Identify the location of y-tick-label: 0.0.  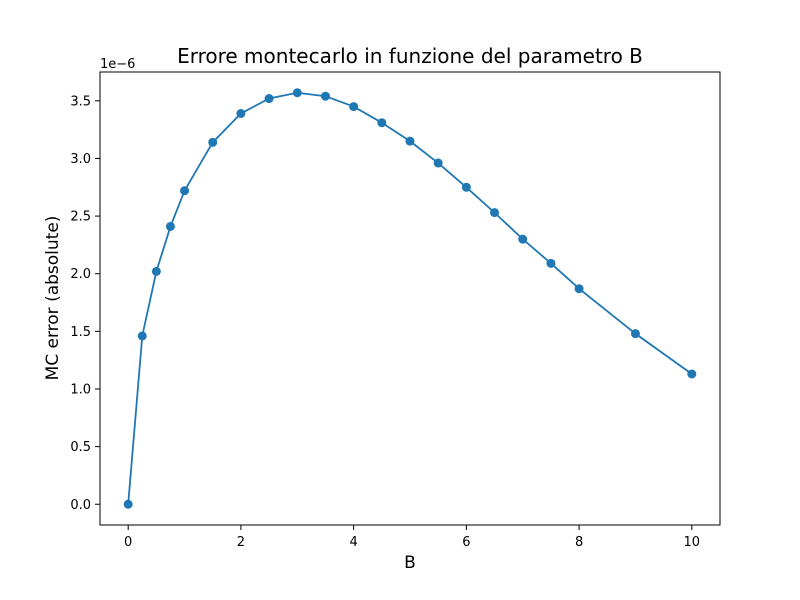
(80, 505).